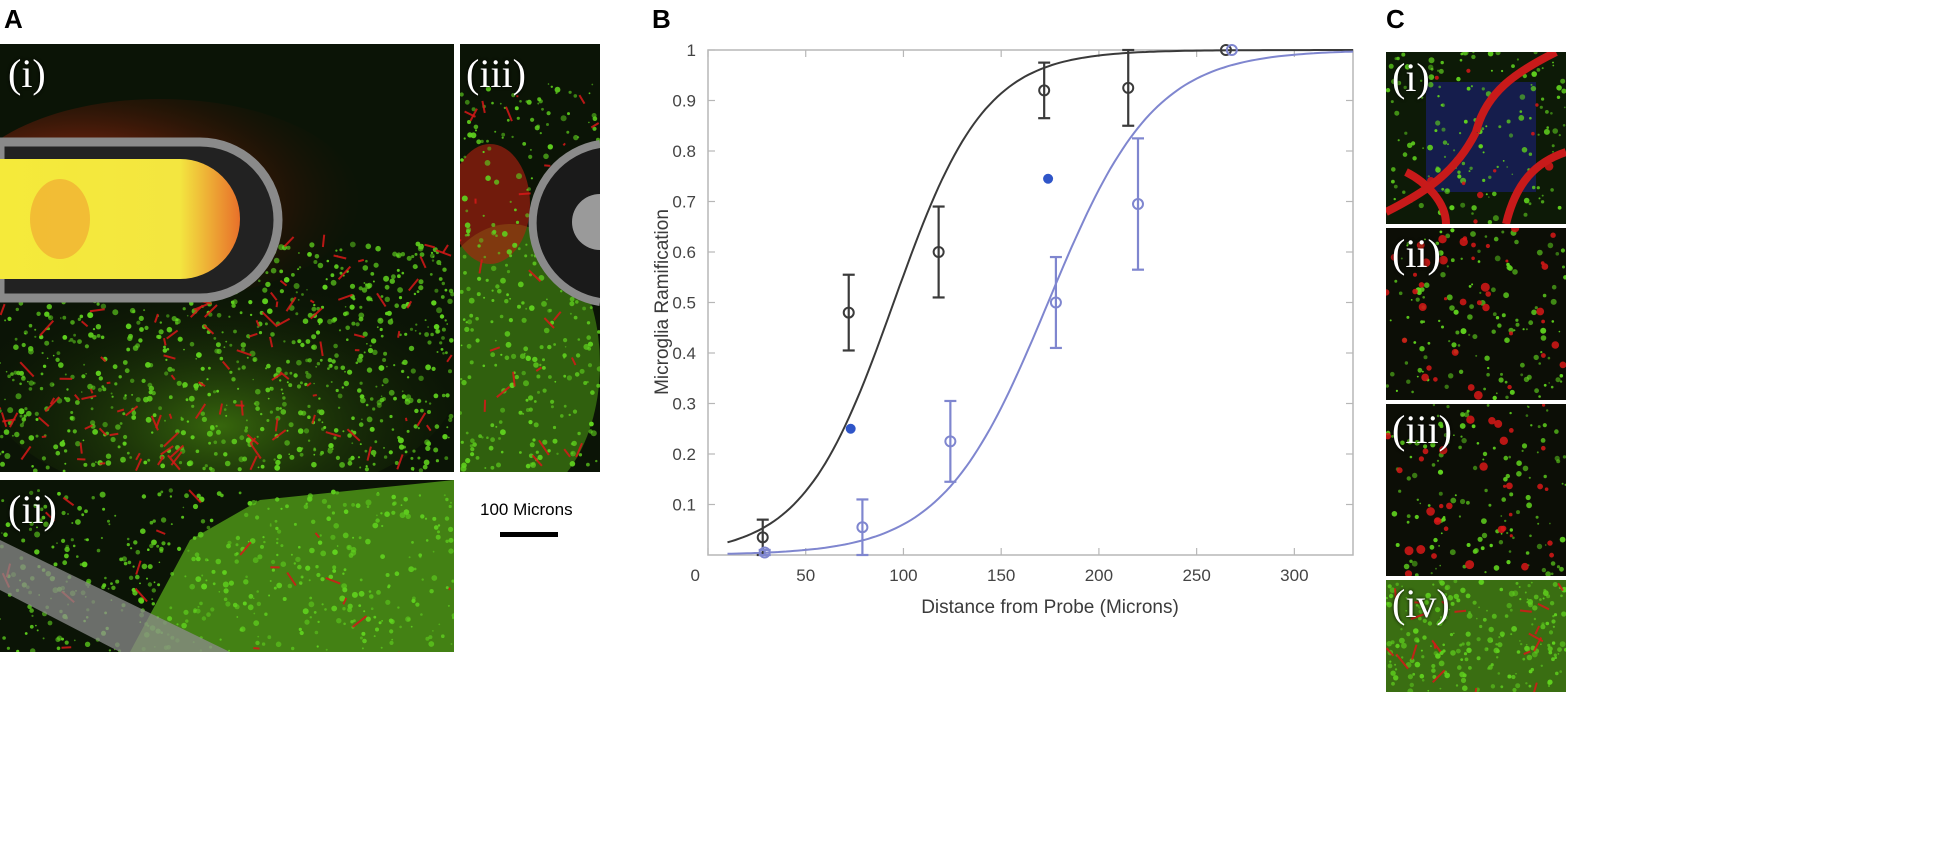  Describe the element at coordinates (691, 50) in the screenshot. I see `y-tick-label: 1` at that location.